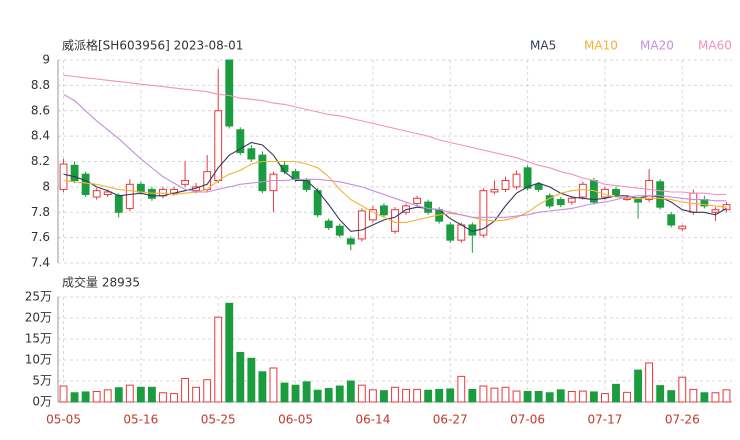  Describe the element at coordinates (40, 85) in the screenshot. I see `y-tick-label: 8.8` at that location.